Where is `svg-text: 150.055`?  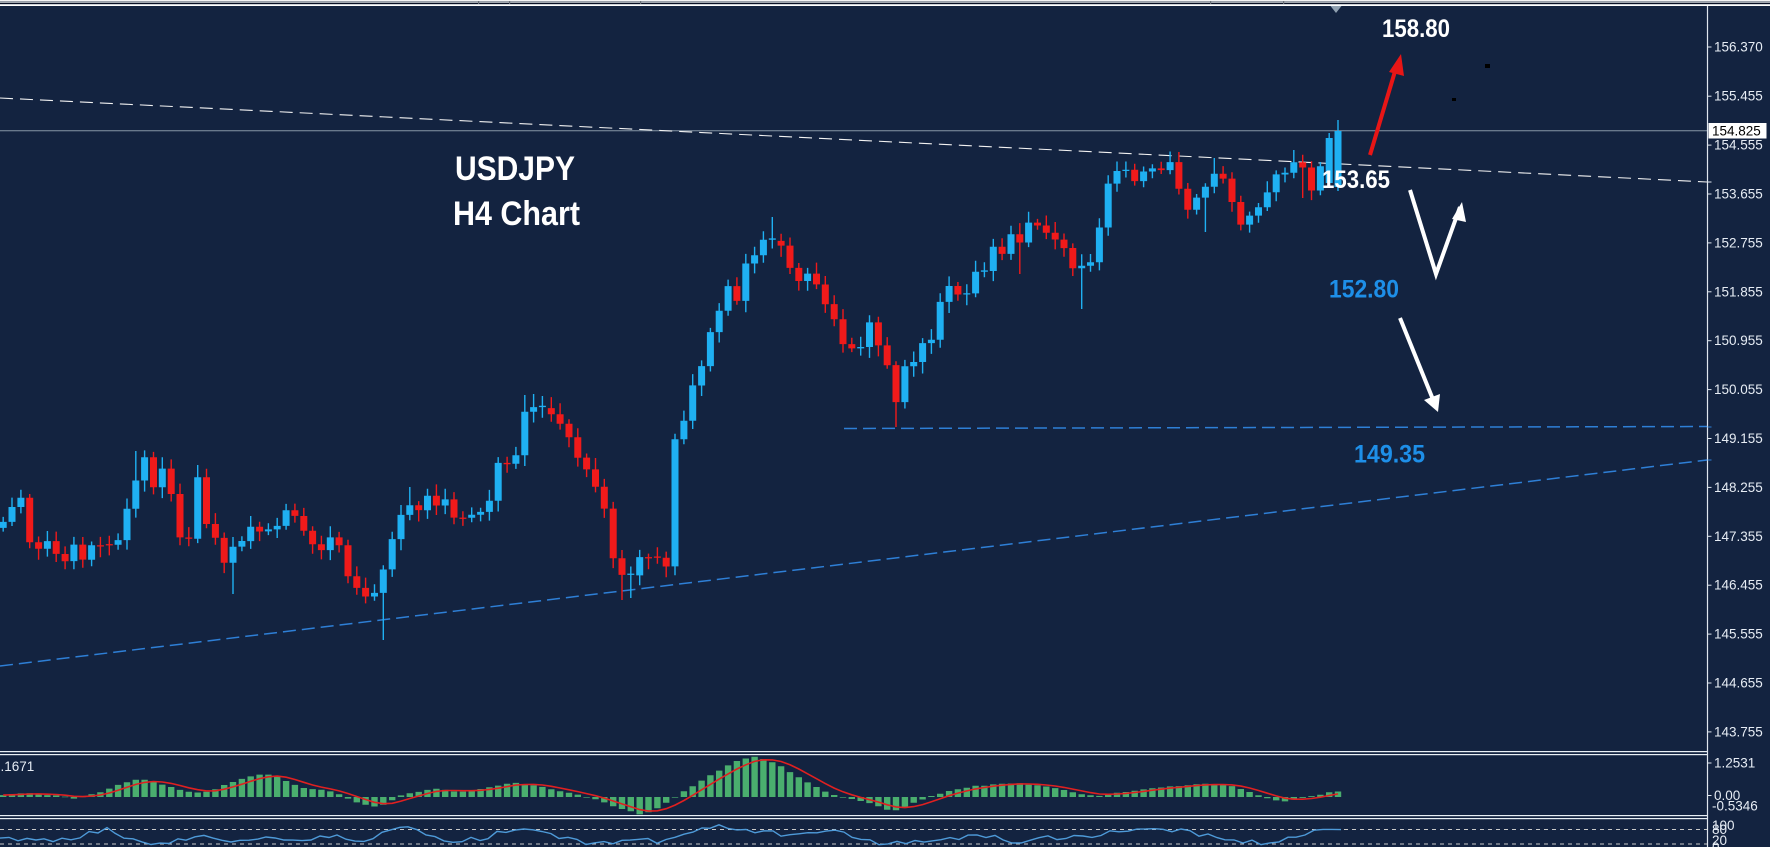
svg-text: 150.055 is located at coordinates (1738, 389).